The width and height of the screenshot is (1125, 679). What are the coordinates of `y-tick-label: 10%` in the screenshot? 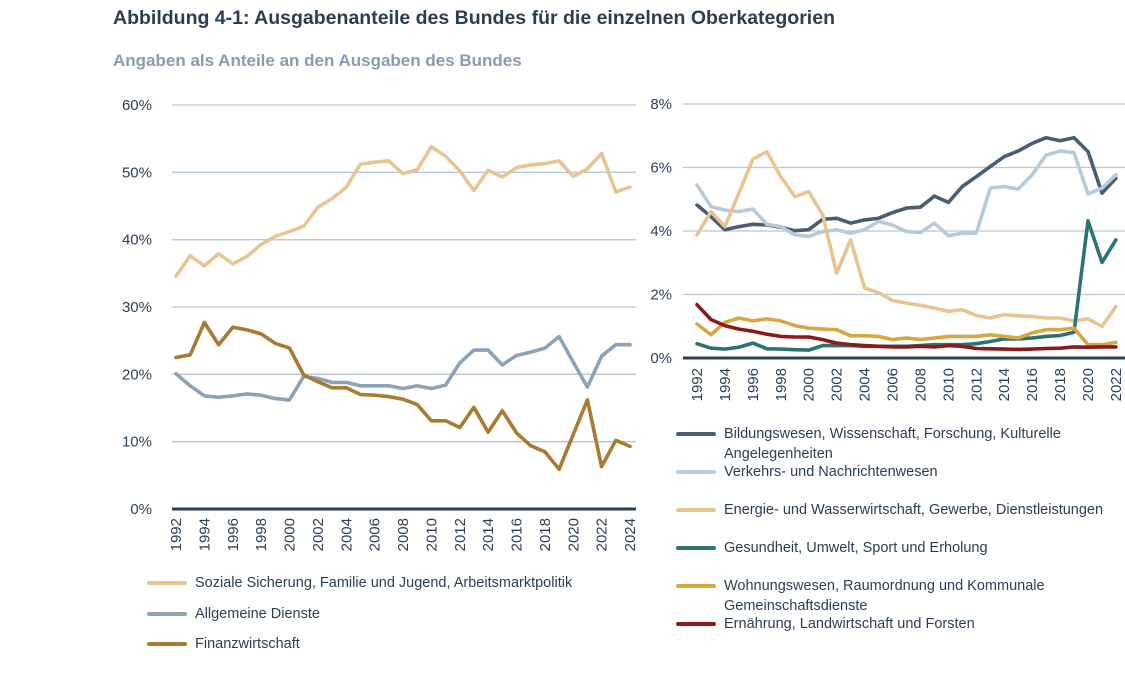 It's located at (137, 442).